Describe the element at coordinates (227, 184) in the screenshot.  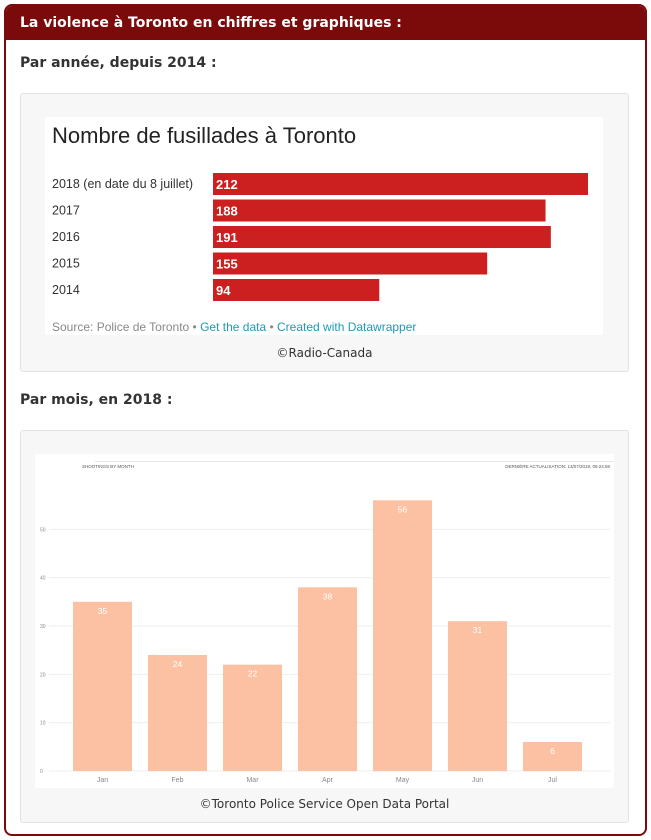
I see `bar-value-label: 212` at that location.